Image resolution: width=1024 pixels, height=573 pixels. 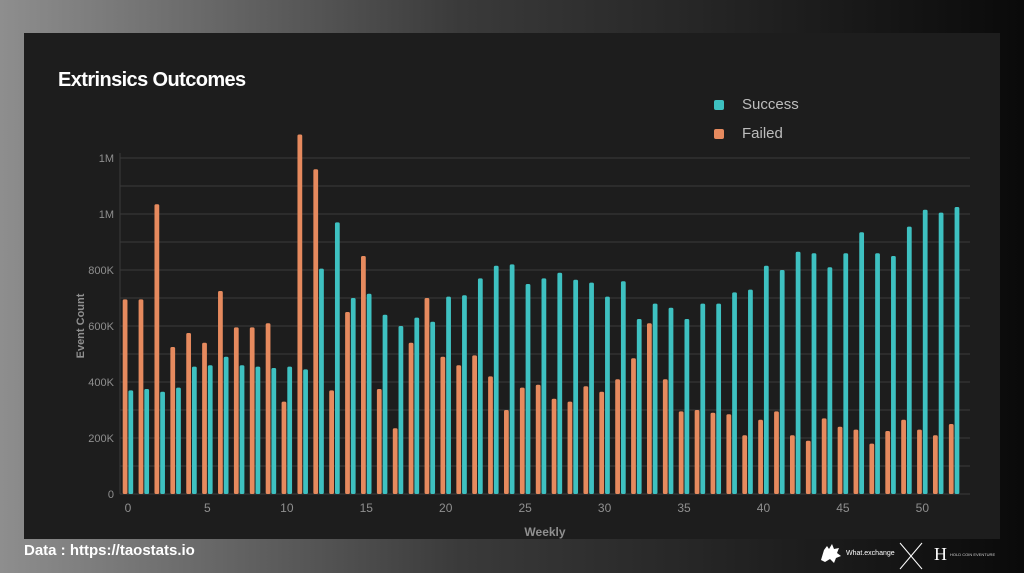 What do you see at coordinates (287, 508) in the screenshot?
I see `x-tick-label: 10` at bounding box center [287, 508].